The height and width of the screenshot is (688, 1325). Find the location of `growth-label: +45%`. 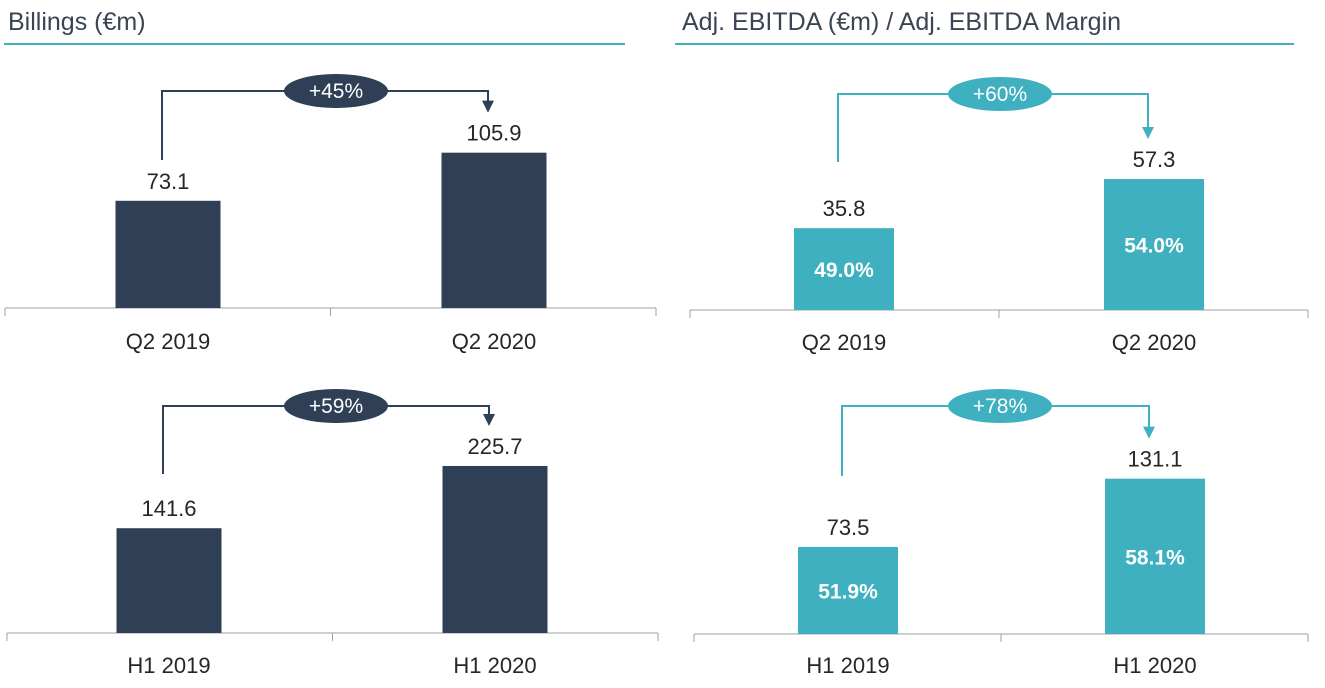

growth-label: +45% is located at coordinates (336, 91).